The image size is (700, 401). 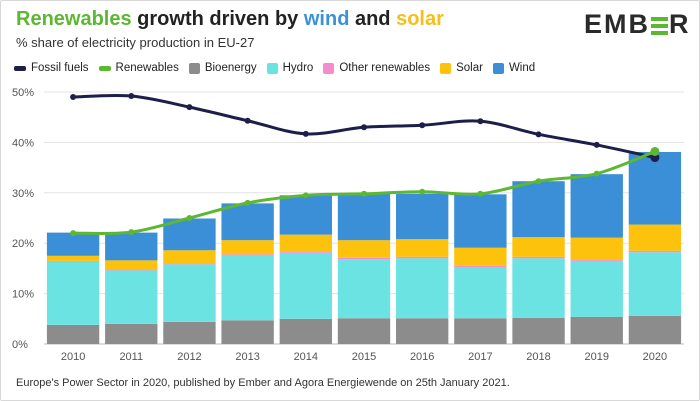 I want to click on legend-label-bioenergy: Bioenergy, so click(x=230, y=68).